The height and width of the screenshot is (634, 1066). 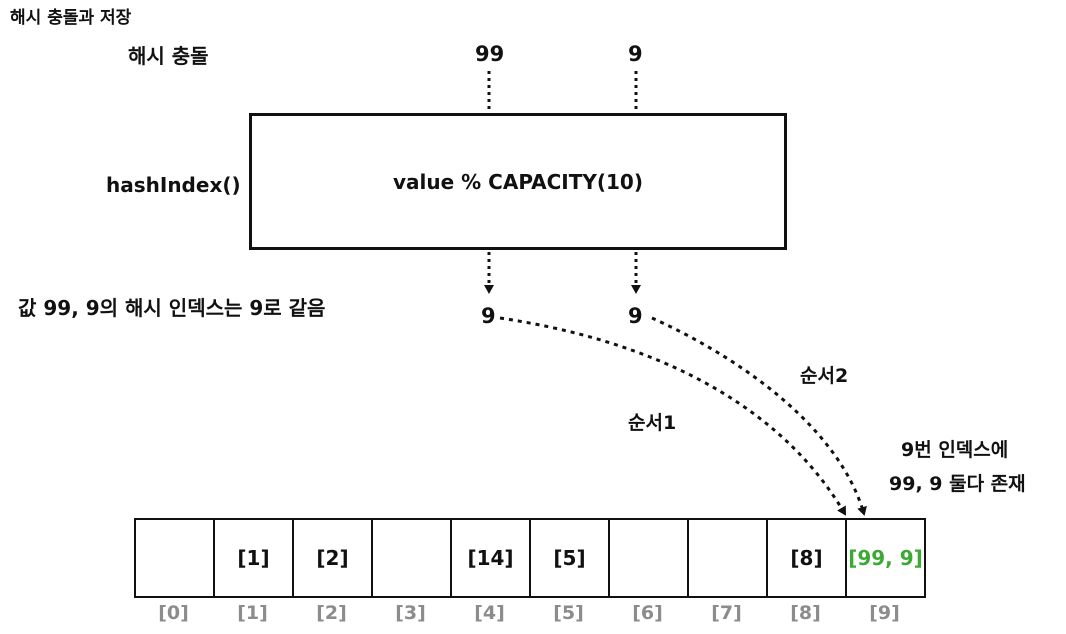 I want to click on array-index-label: [5], so click(x=568, y=613).